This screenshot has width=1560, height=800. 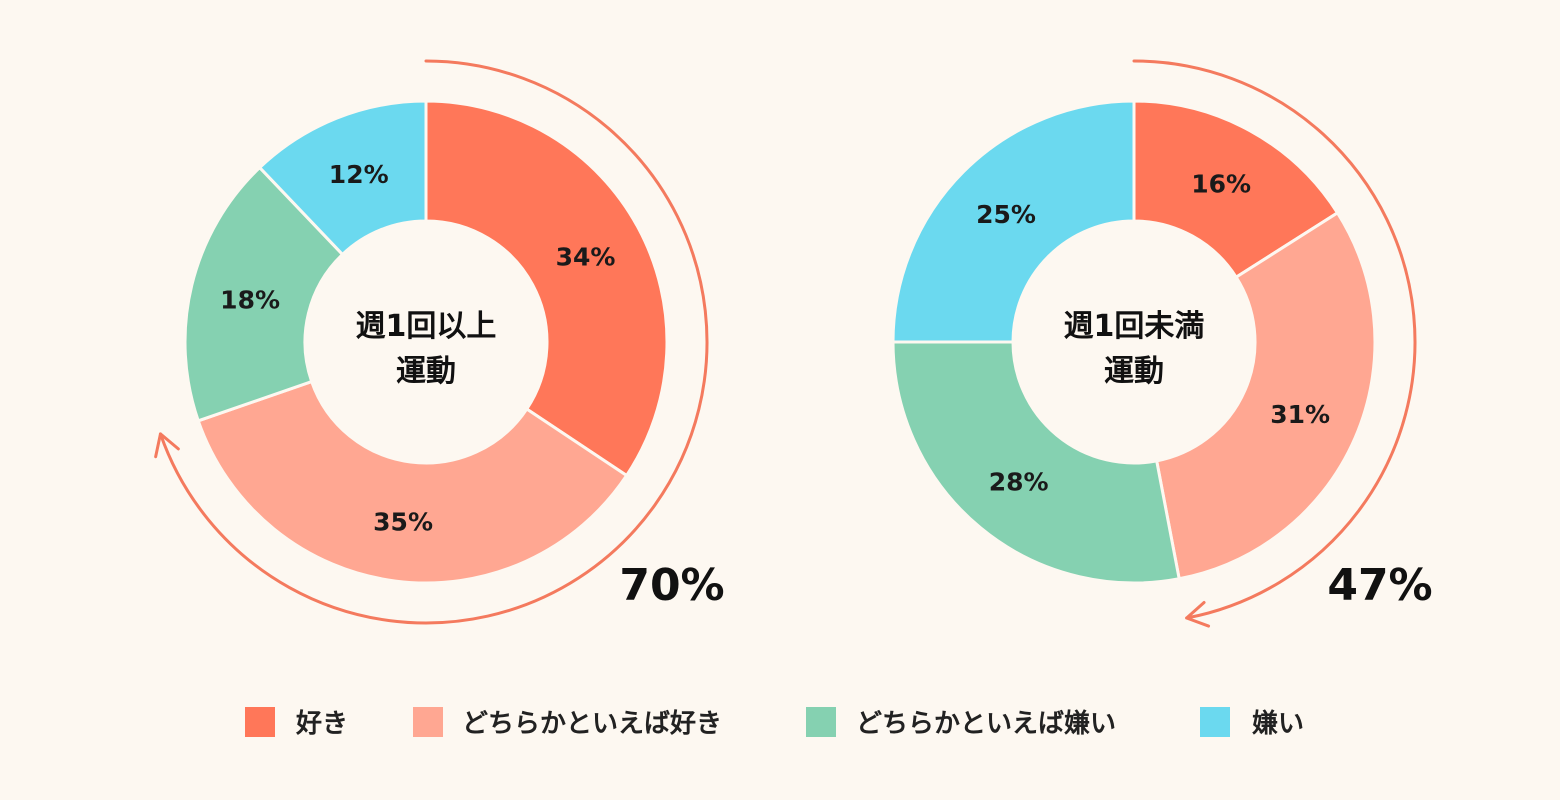 I want to click on slice-label: 35%, so click(x=403, y=522).